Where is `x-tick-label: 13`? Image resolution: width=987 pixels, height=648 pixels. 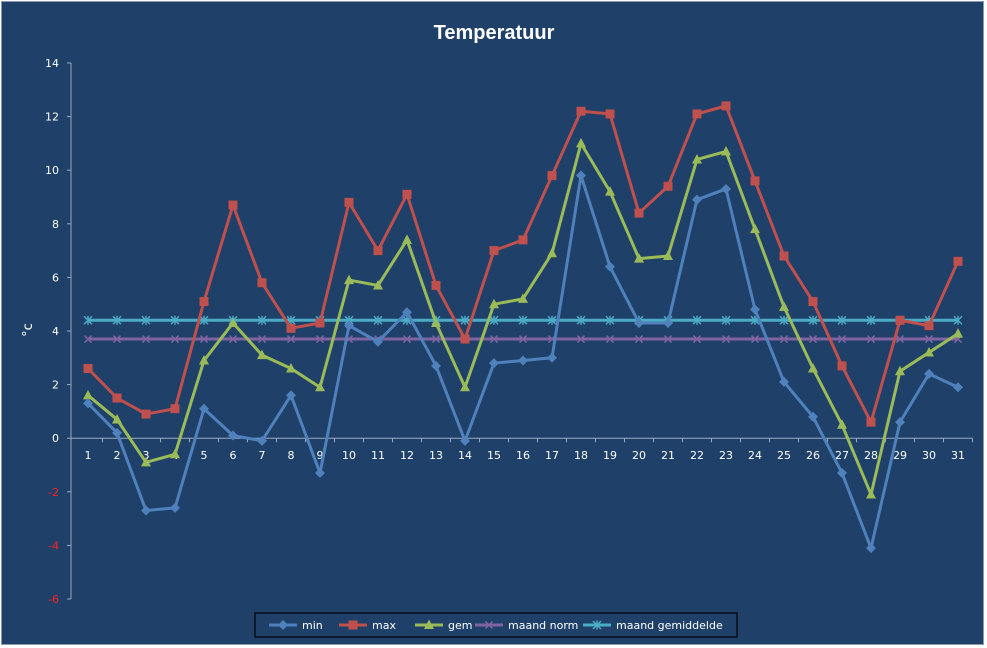
x-tick-label: 13 is located at coordinates (436, 455).